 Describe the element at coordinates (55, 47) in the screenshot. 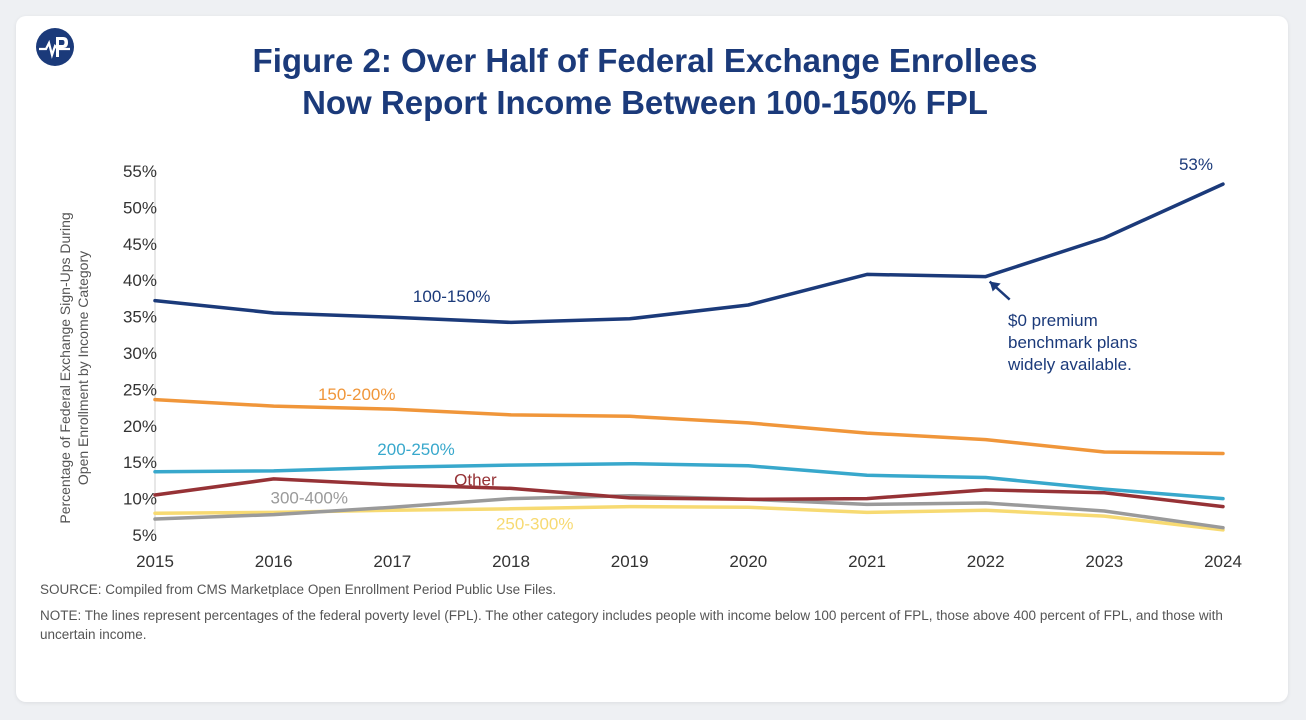

I see `brand-logo-icon` at that location.